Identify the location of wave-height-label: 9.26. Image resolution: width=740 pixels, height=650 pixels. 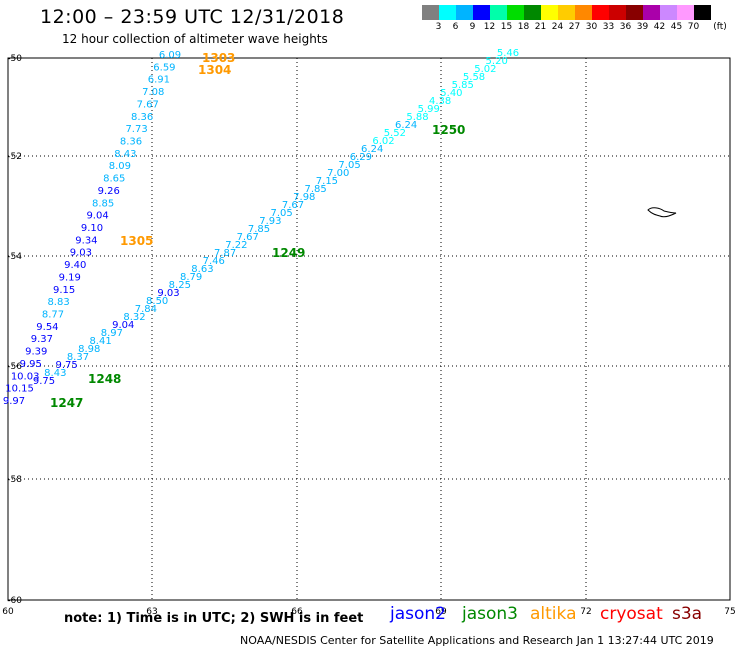
(109, 191).